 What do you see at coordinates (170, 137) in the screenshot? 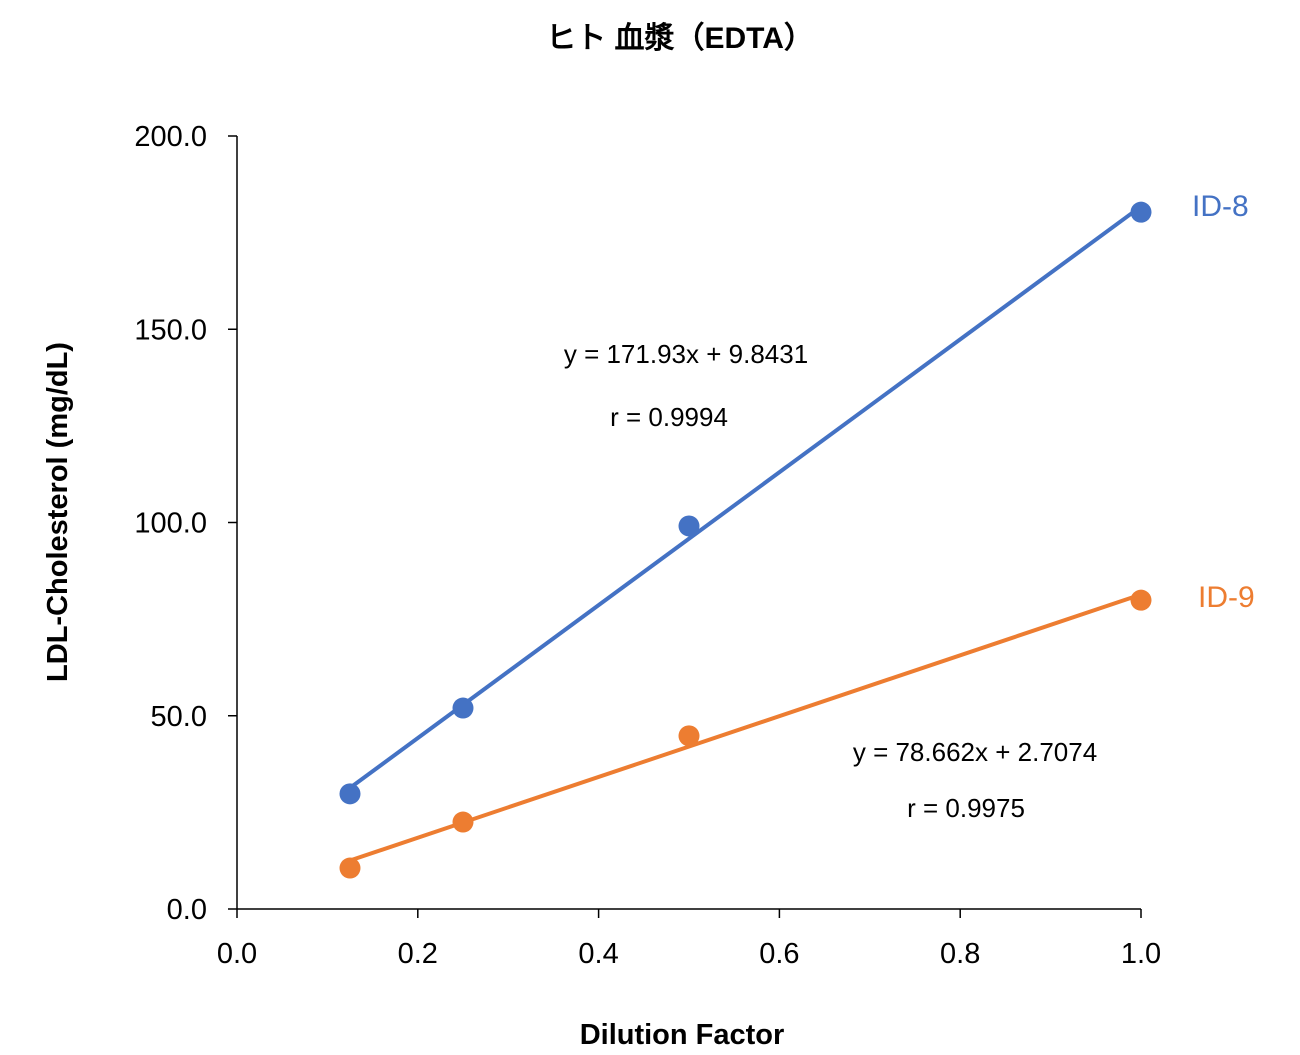
I see `y-tick-label: 200.0` at bounding box center [170, 137].